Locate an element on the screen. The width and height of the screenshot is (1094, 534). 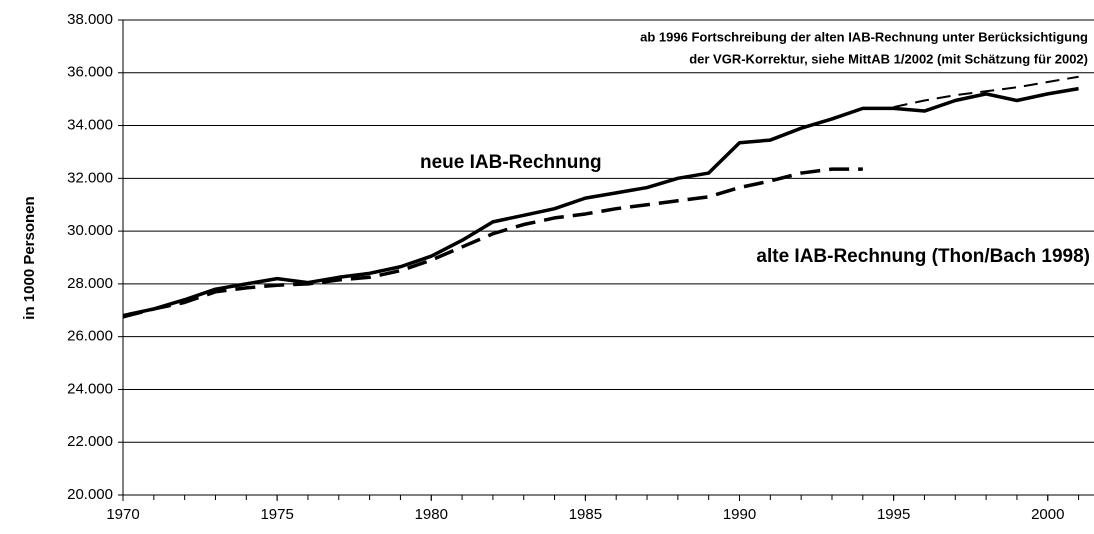
x-tick-label: 1975 is located at coordinates (276, 514).